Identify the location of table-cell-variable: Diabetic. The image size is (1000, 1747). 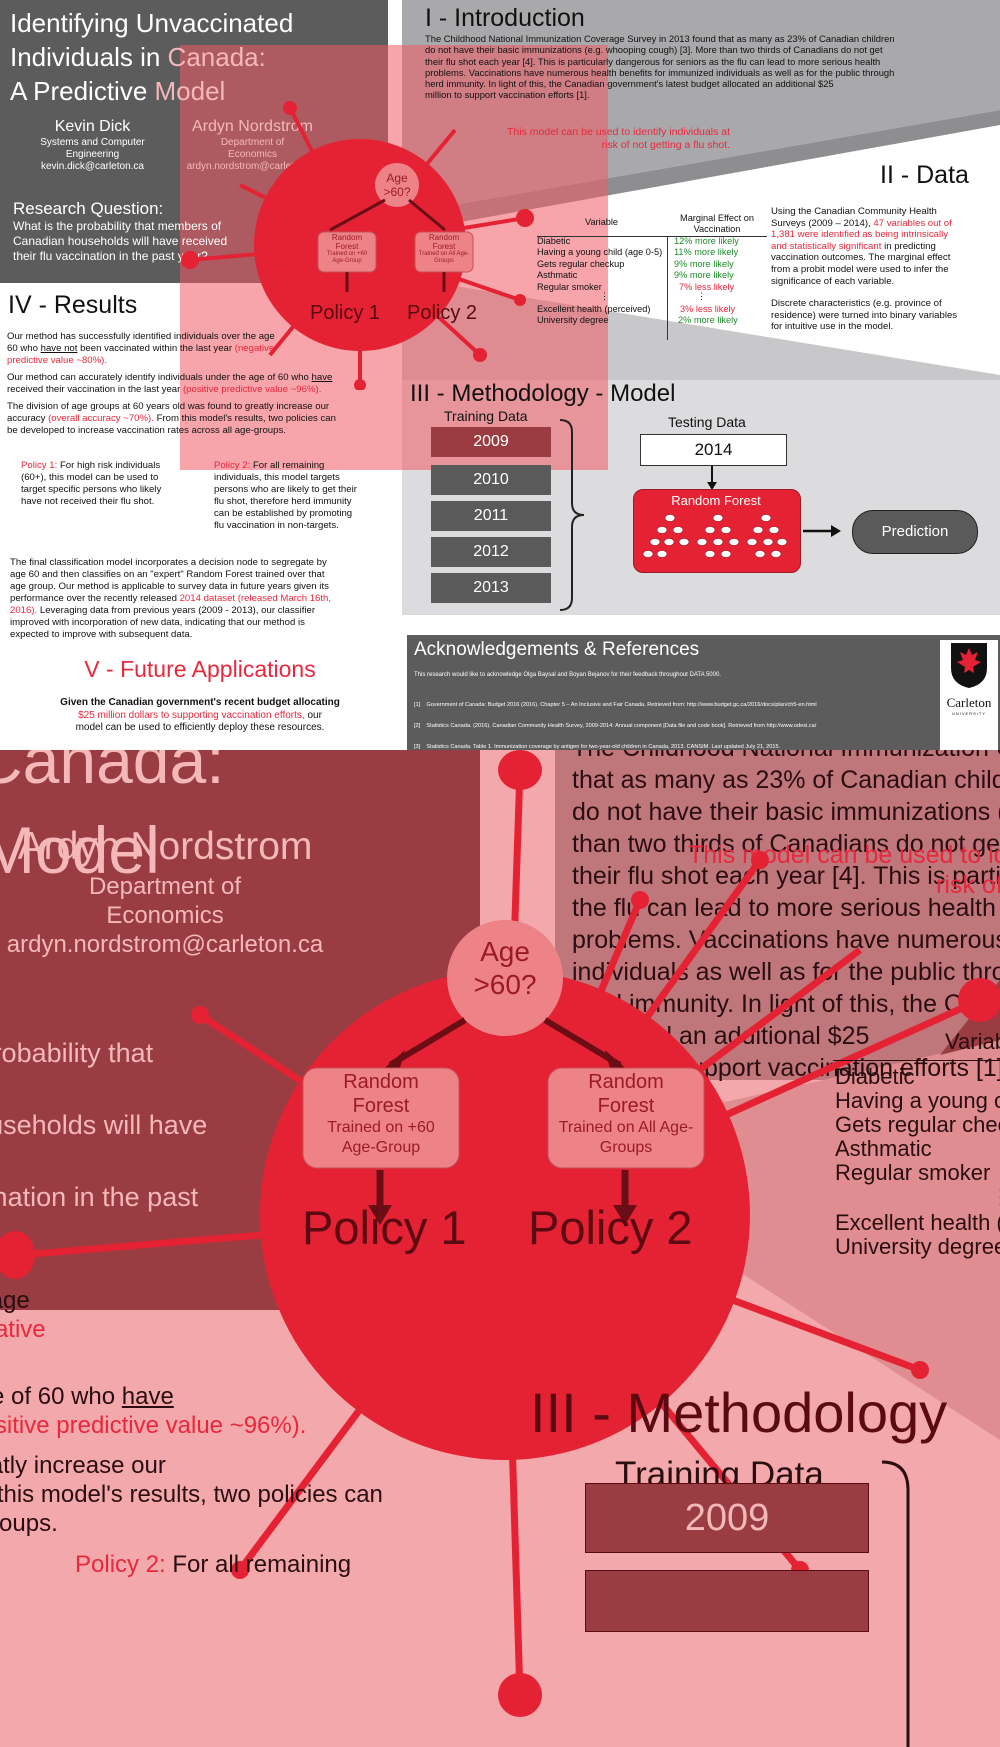
(554, 241).